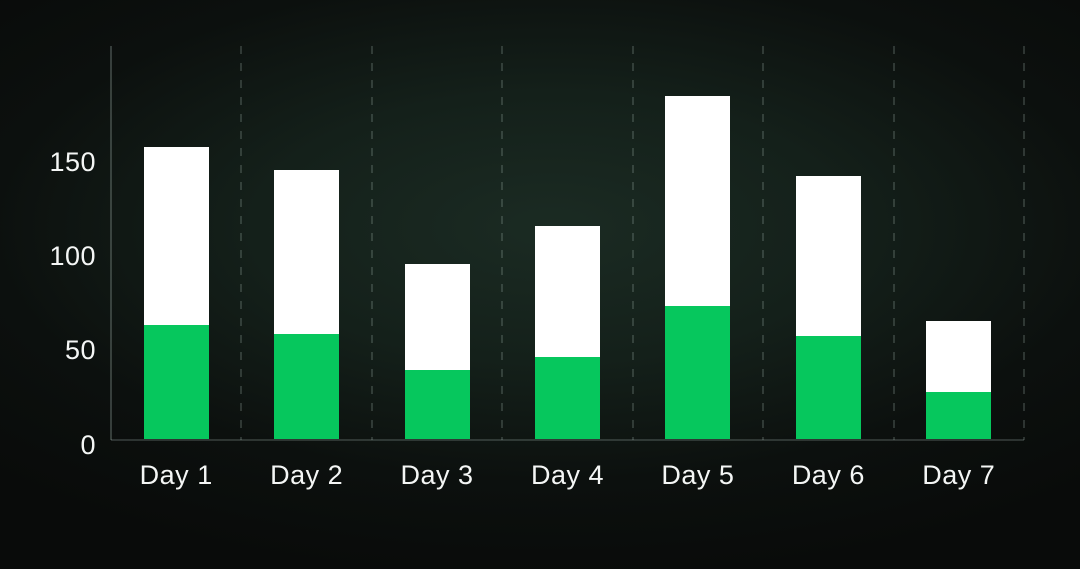  What do you see at coordinates (111, 243) in the screenshot?
I see `y-axis-line` at bounding box center [111, 243].